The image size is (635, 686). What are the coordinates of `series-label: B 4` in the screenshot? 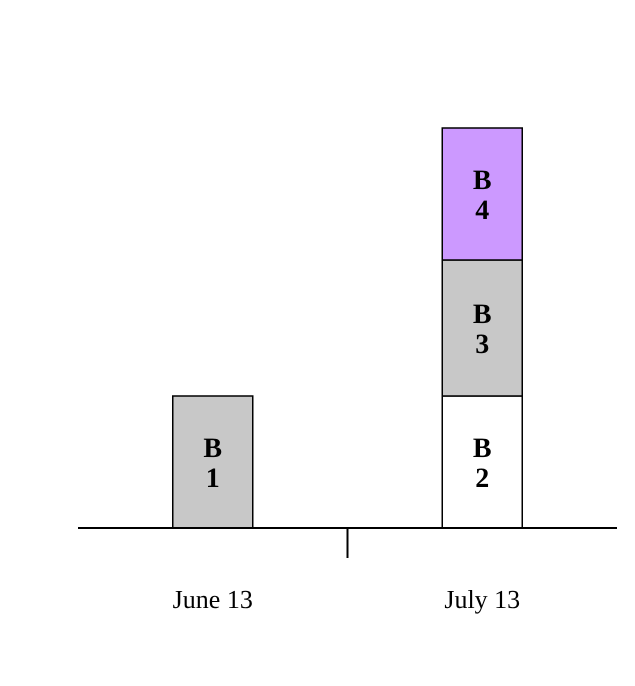 It's located at (482, 195).